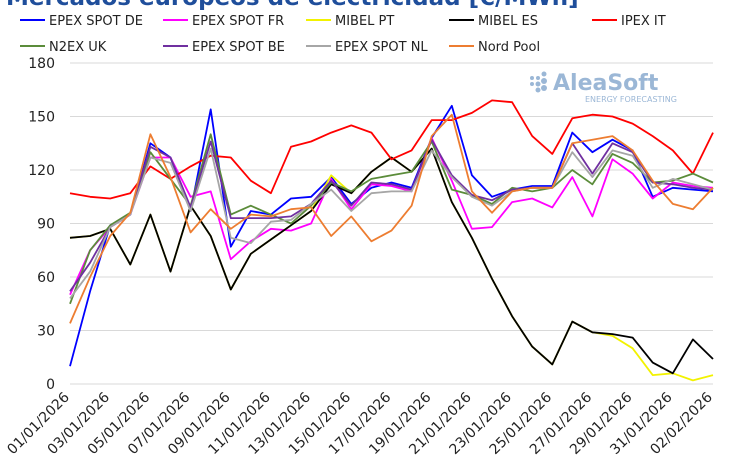 The width and height of the screenshot is (730, 456). I want to click on legend-label: IPEX IT, so click(643, 21).